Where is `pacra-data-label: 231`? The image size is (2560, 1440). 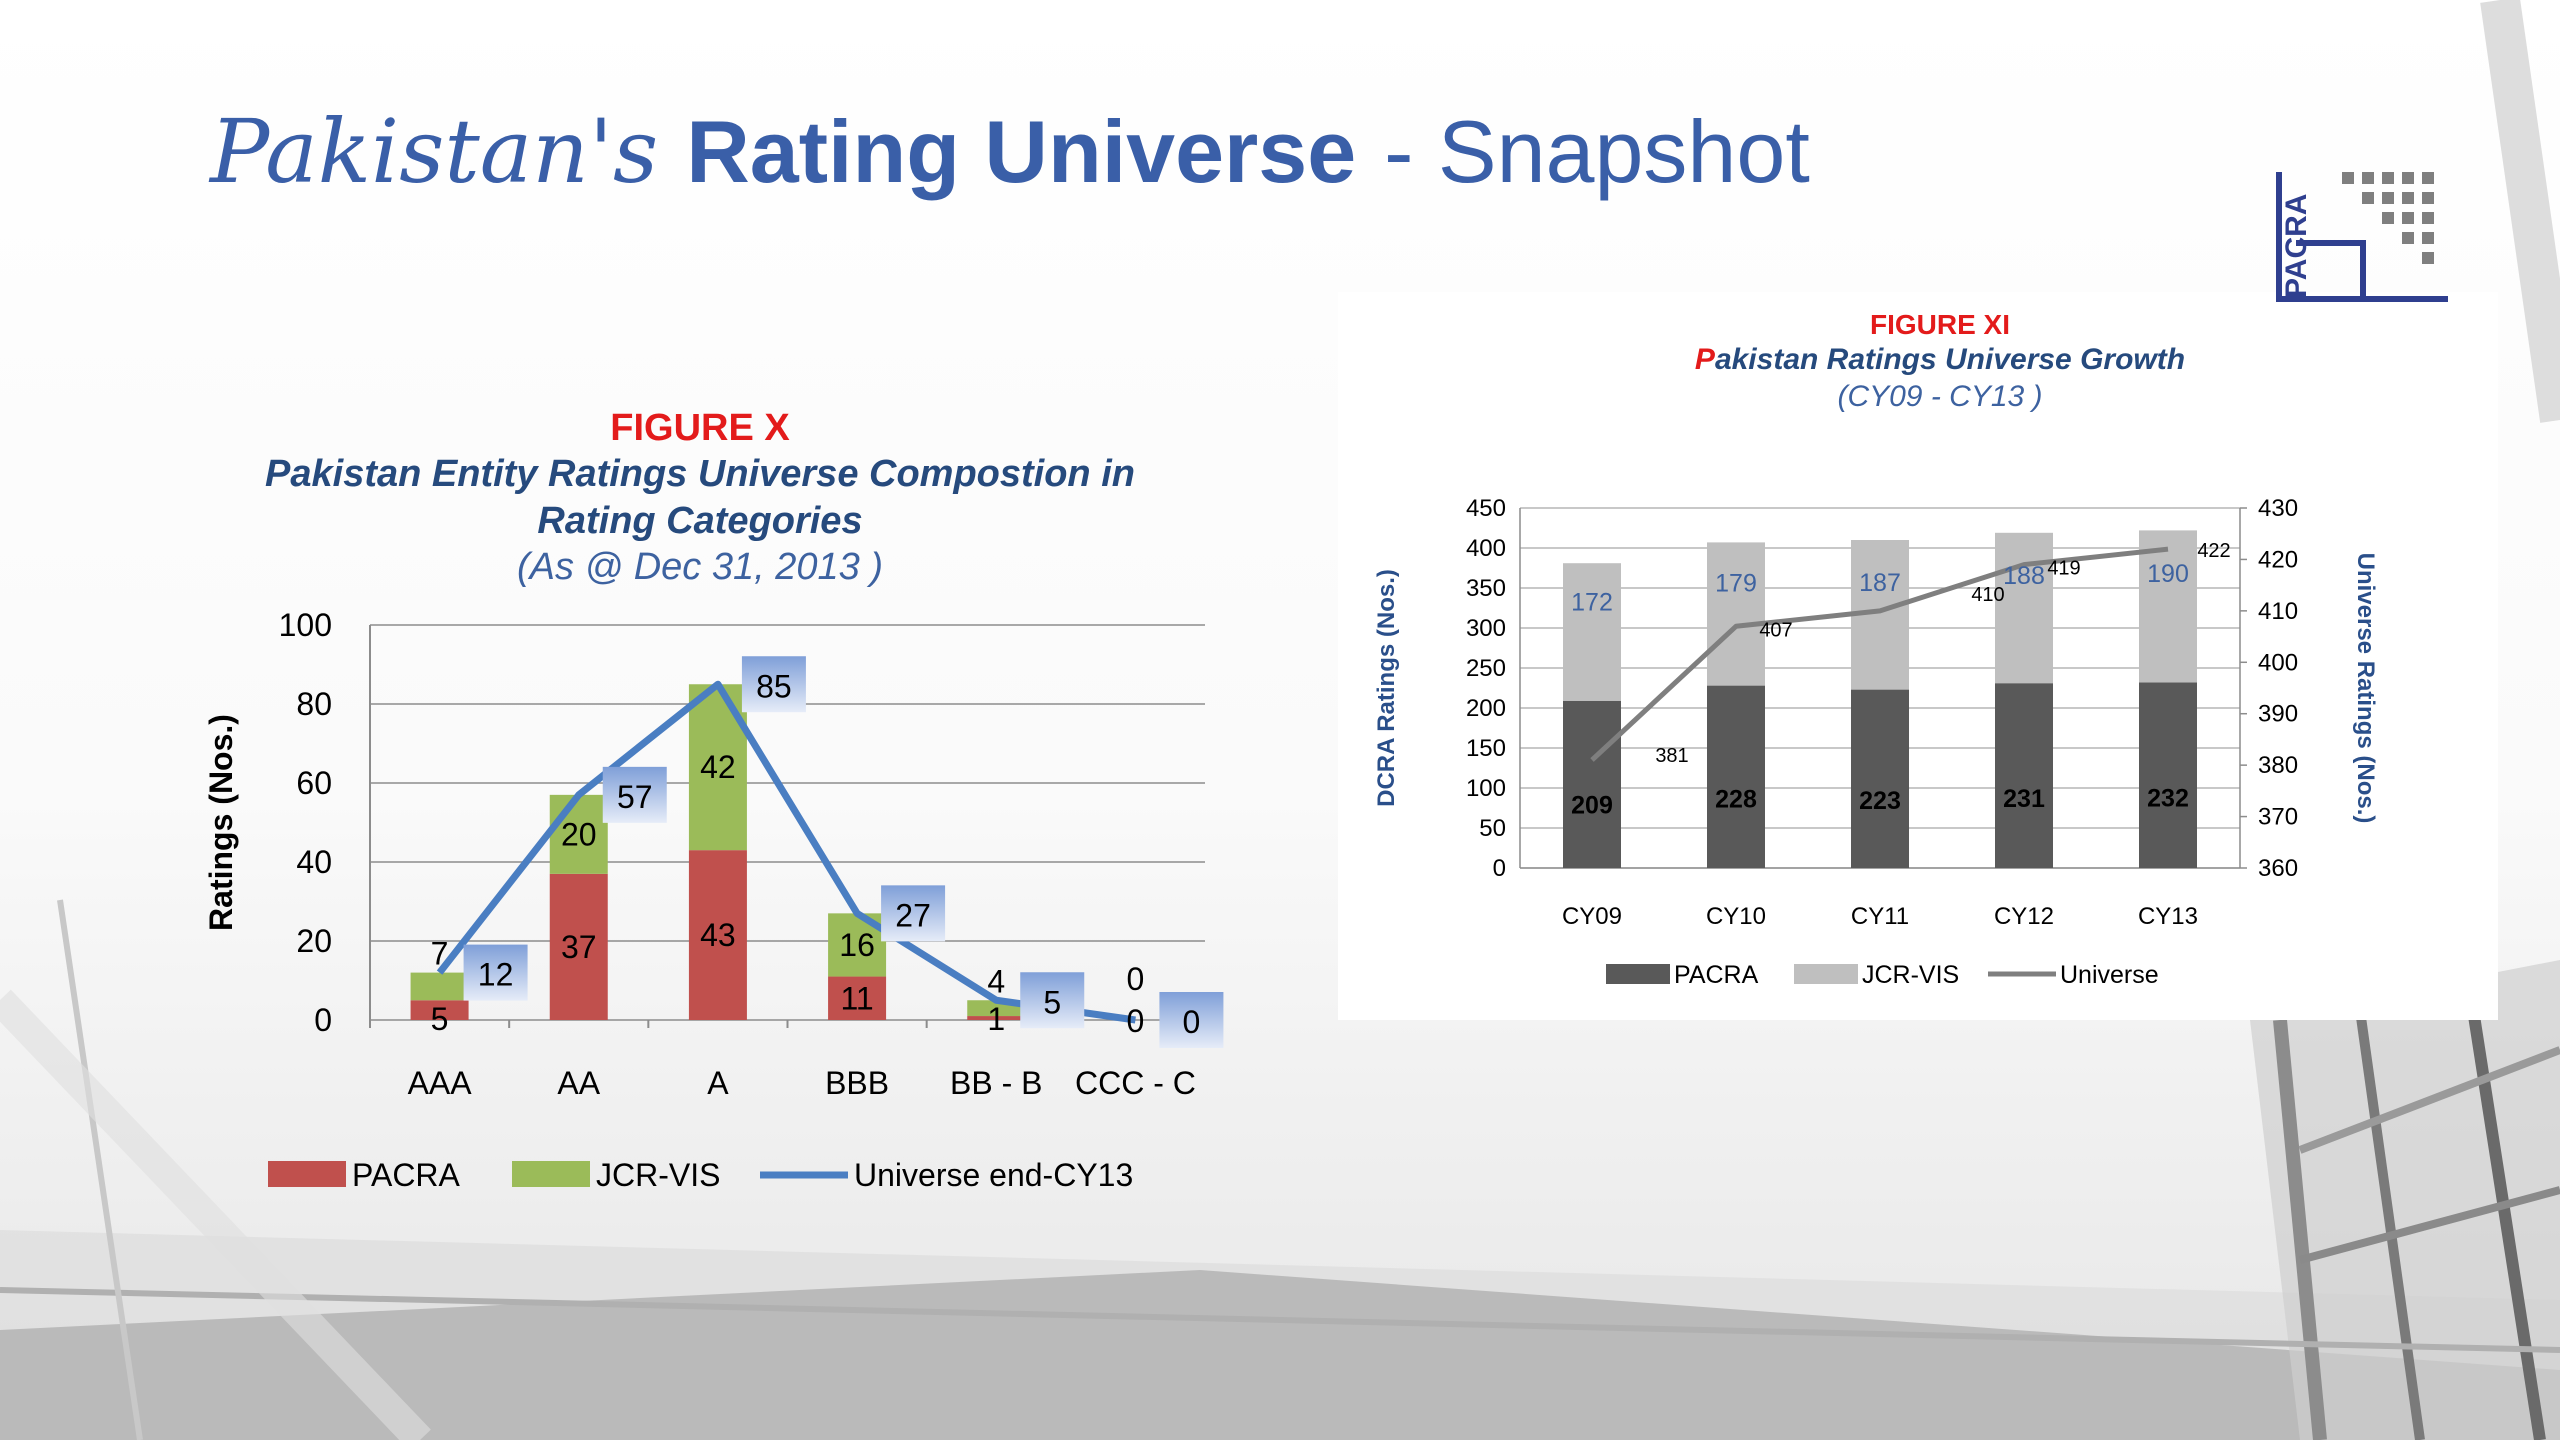 pacra-data-label: 231 is located at coordinates (2024, 799).